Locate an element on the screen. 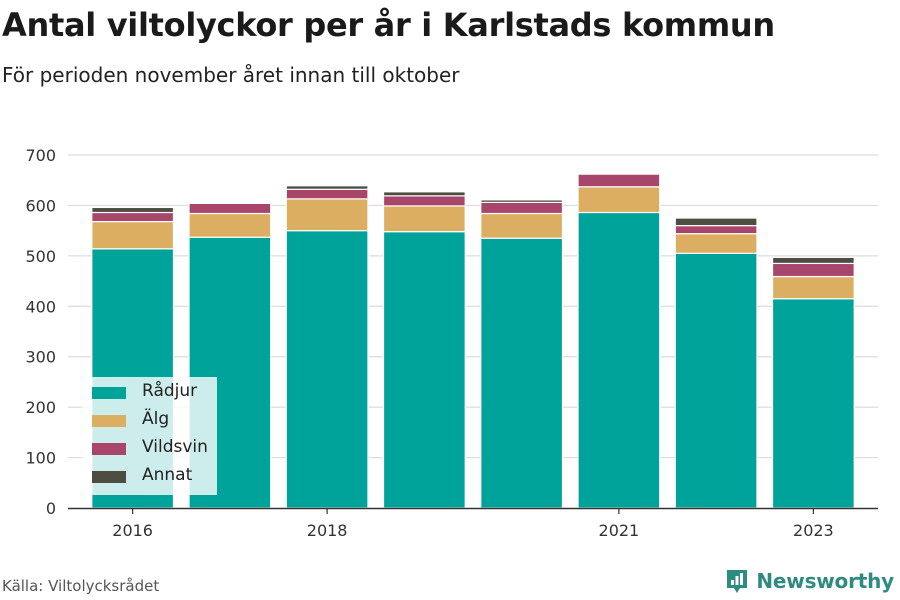  x-tick-label: 2023 is located at coordinates (813, 530).